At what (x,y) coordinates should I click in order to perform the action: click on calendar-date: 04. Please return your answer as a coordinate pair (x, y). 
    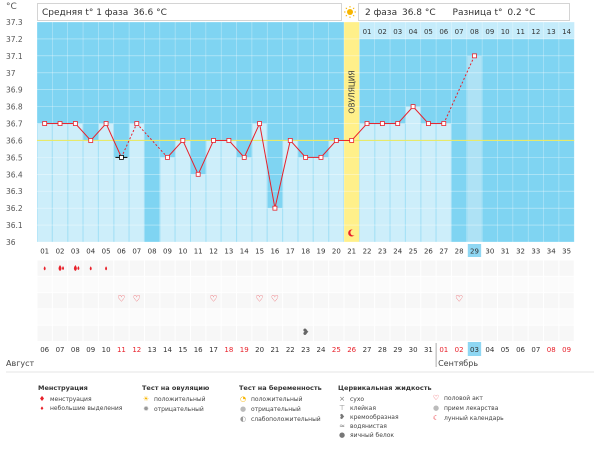
    Looking at the image, I should click on (489, 350).